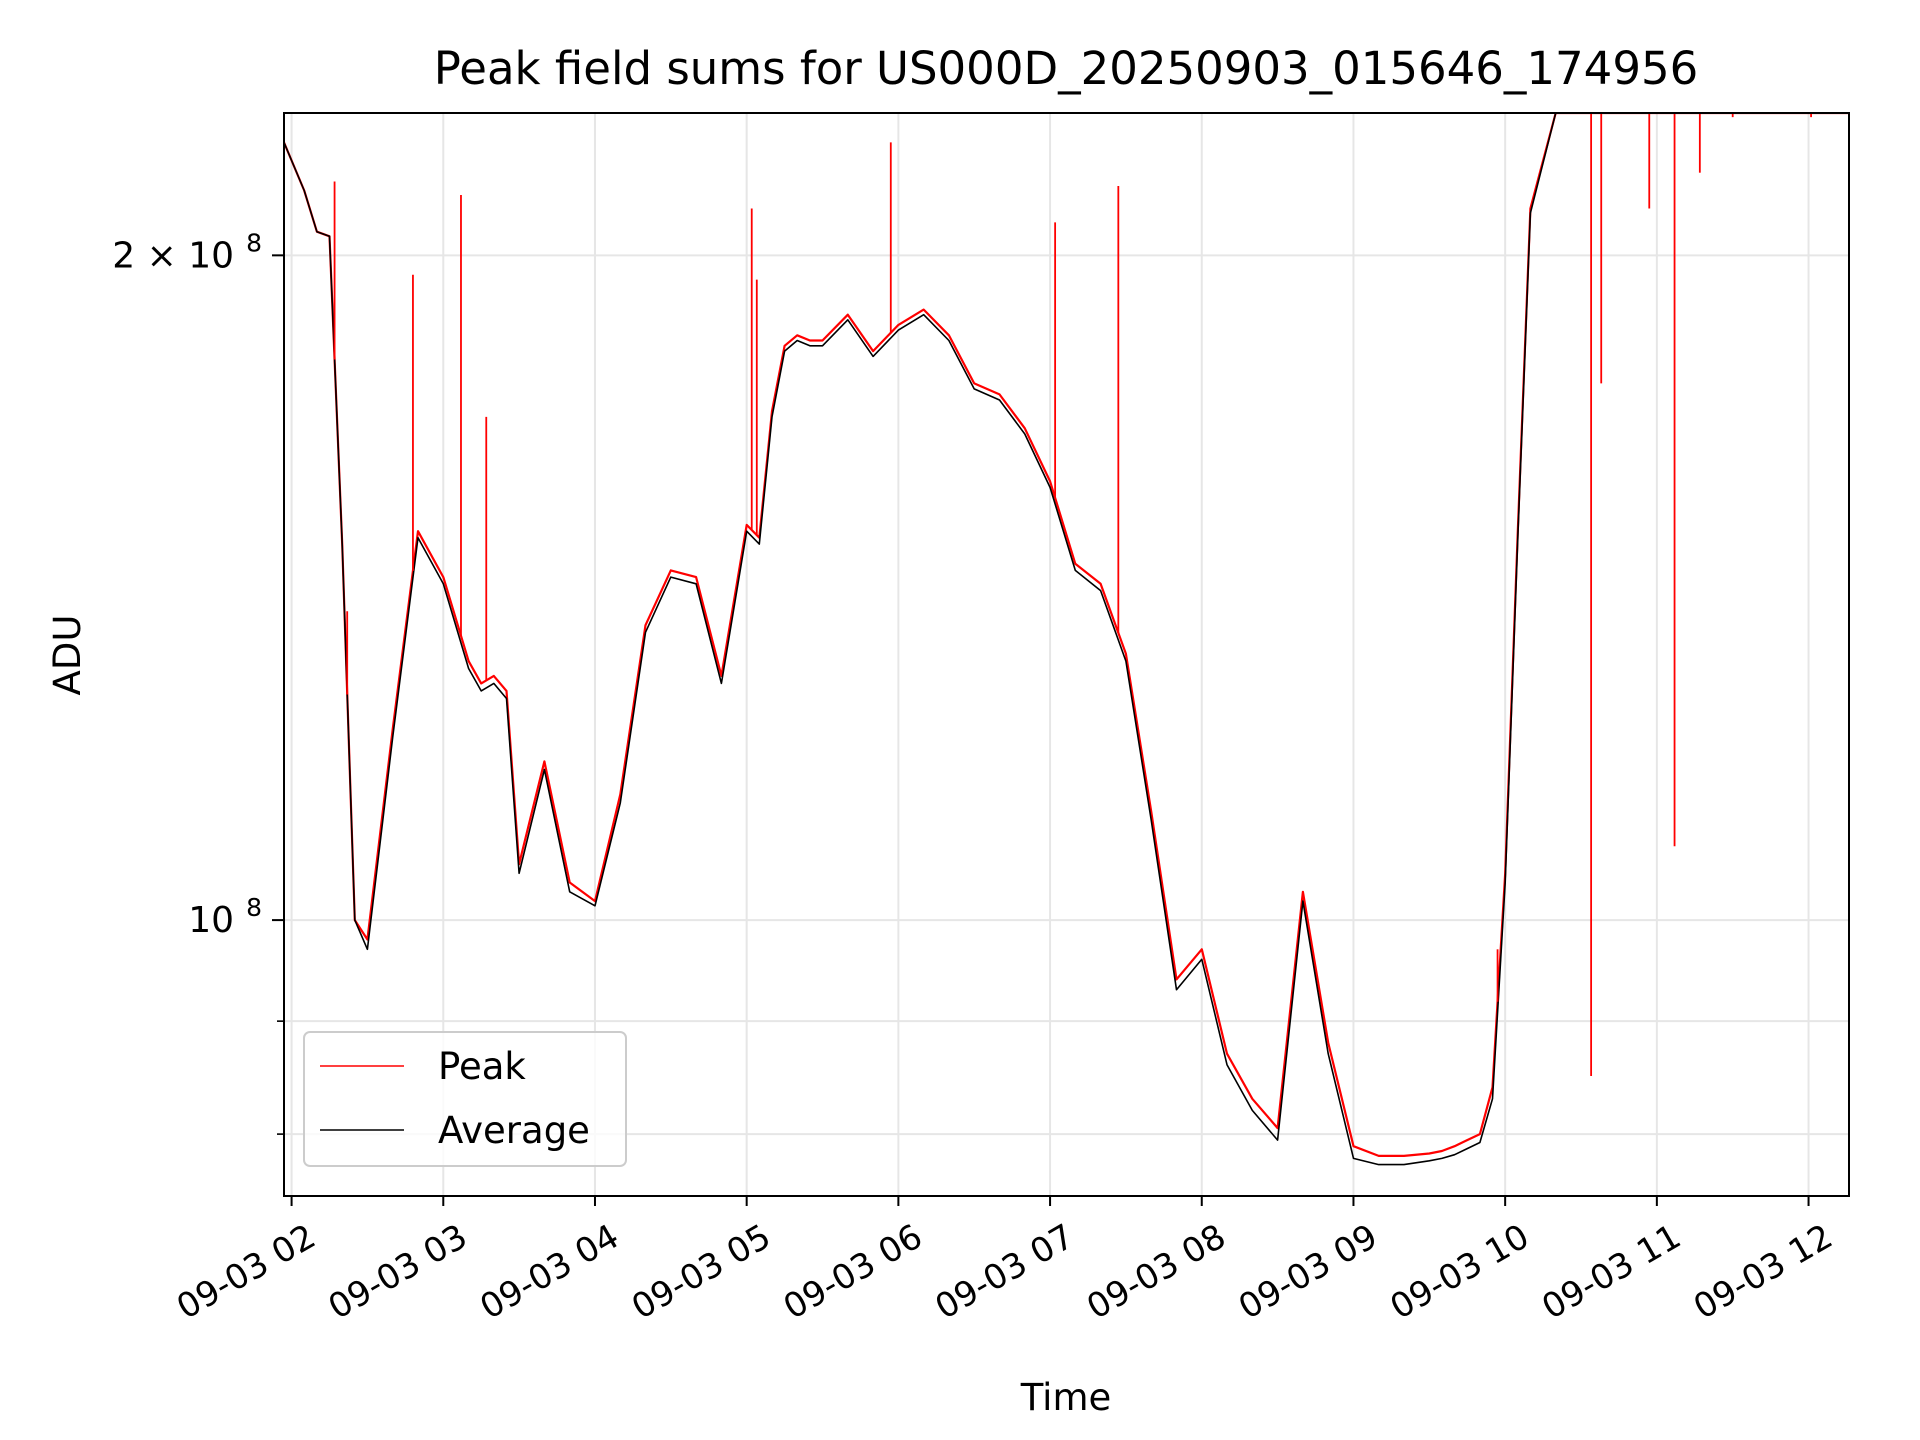  What do you see at coordinates (465, 1099) in the screenshot?
I see `legend: Peak Average` at bounding box center [465, 1099].